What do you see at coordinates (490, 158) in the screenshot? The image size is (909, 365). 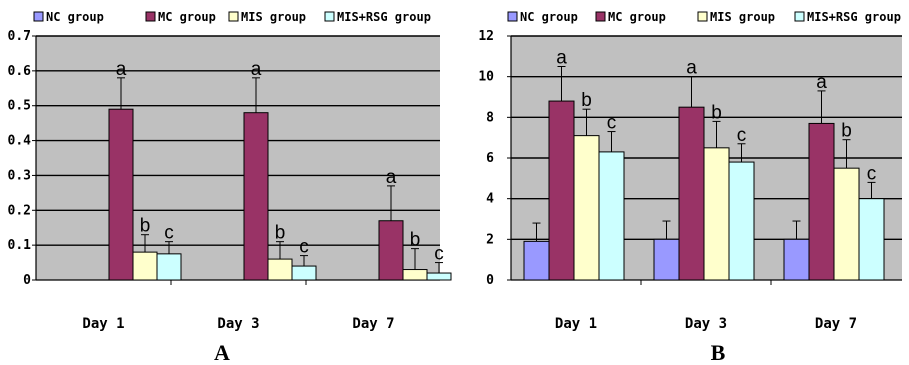 I see `y-tick-label: 6` at bounding box center [490, 158].